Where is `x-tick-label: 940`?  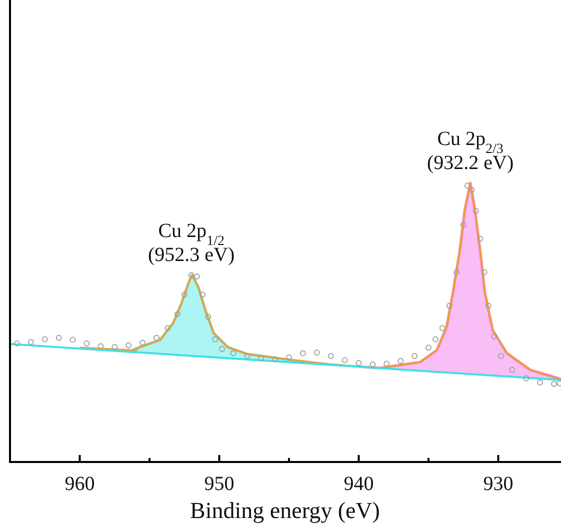 x-tick-label: 940 is located at coordinates (359, 484).